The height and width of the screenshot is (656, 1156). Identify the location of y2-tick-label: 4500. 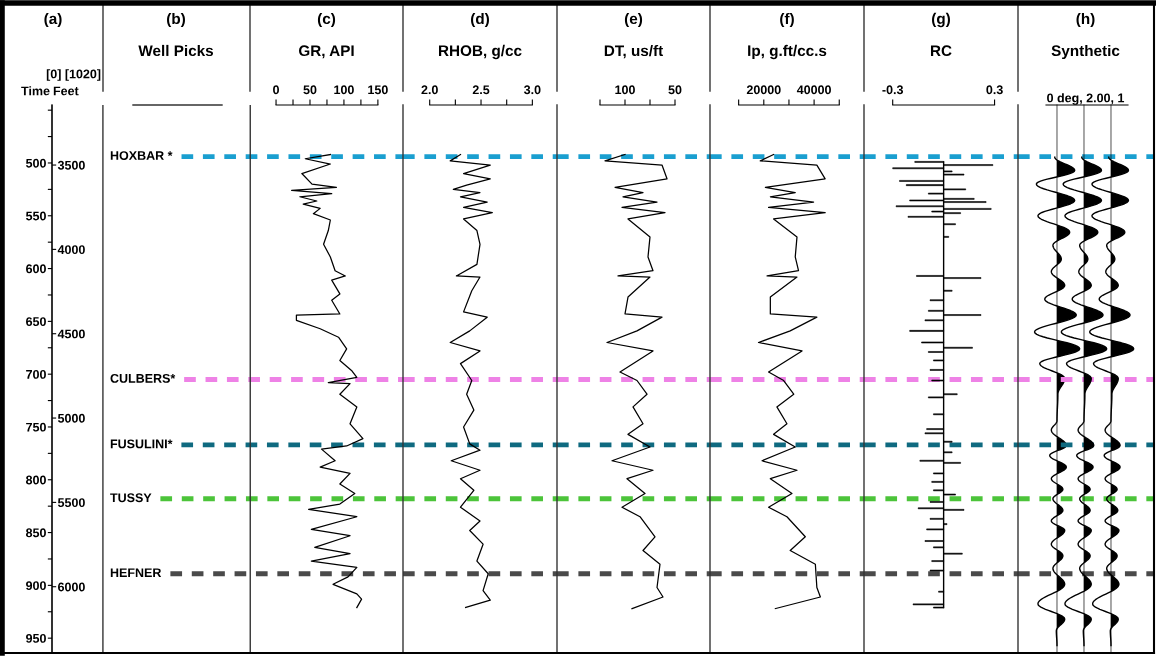
(71, 334).